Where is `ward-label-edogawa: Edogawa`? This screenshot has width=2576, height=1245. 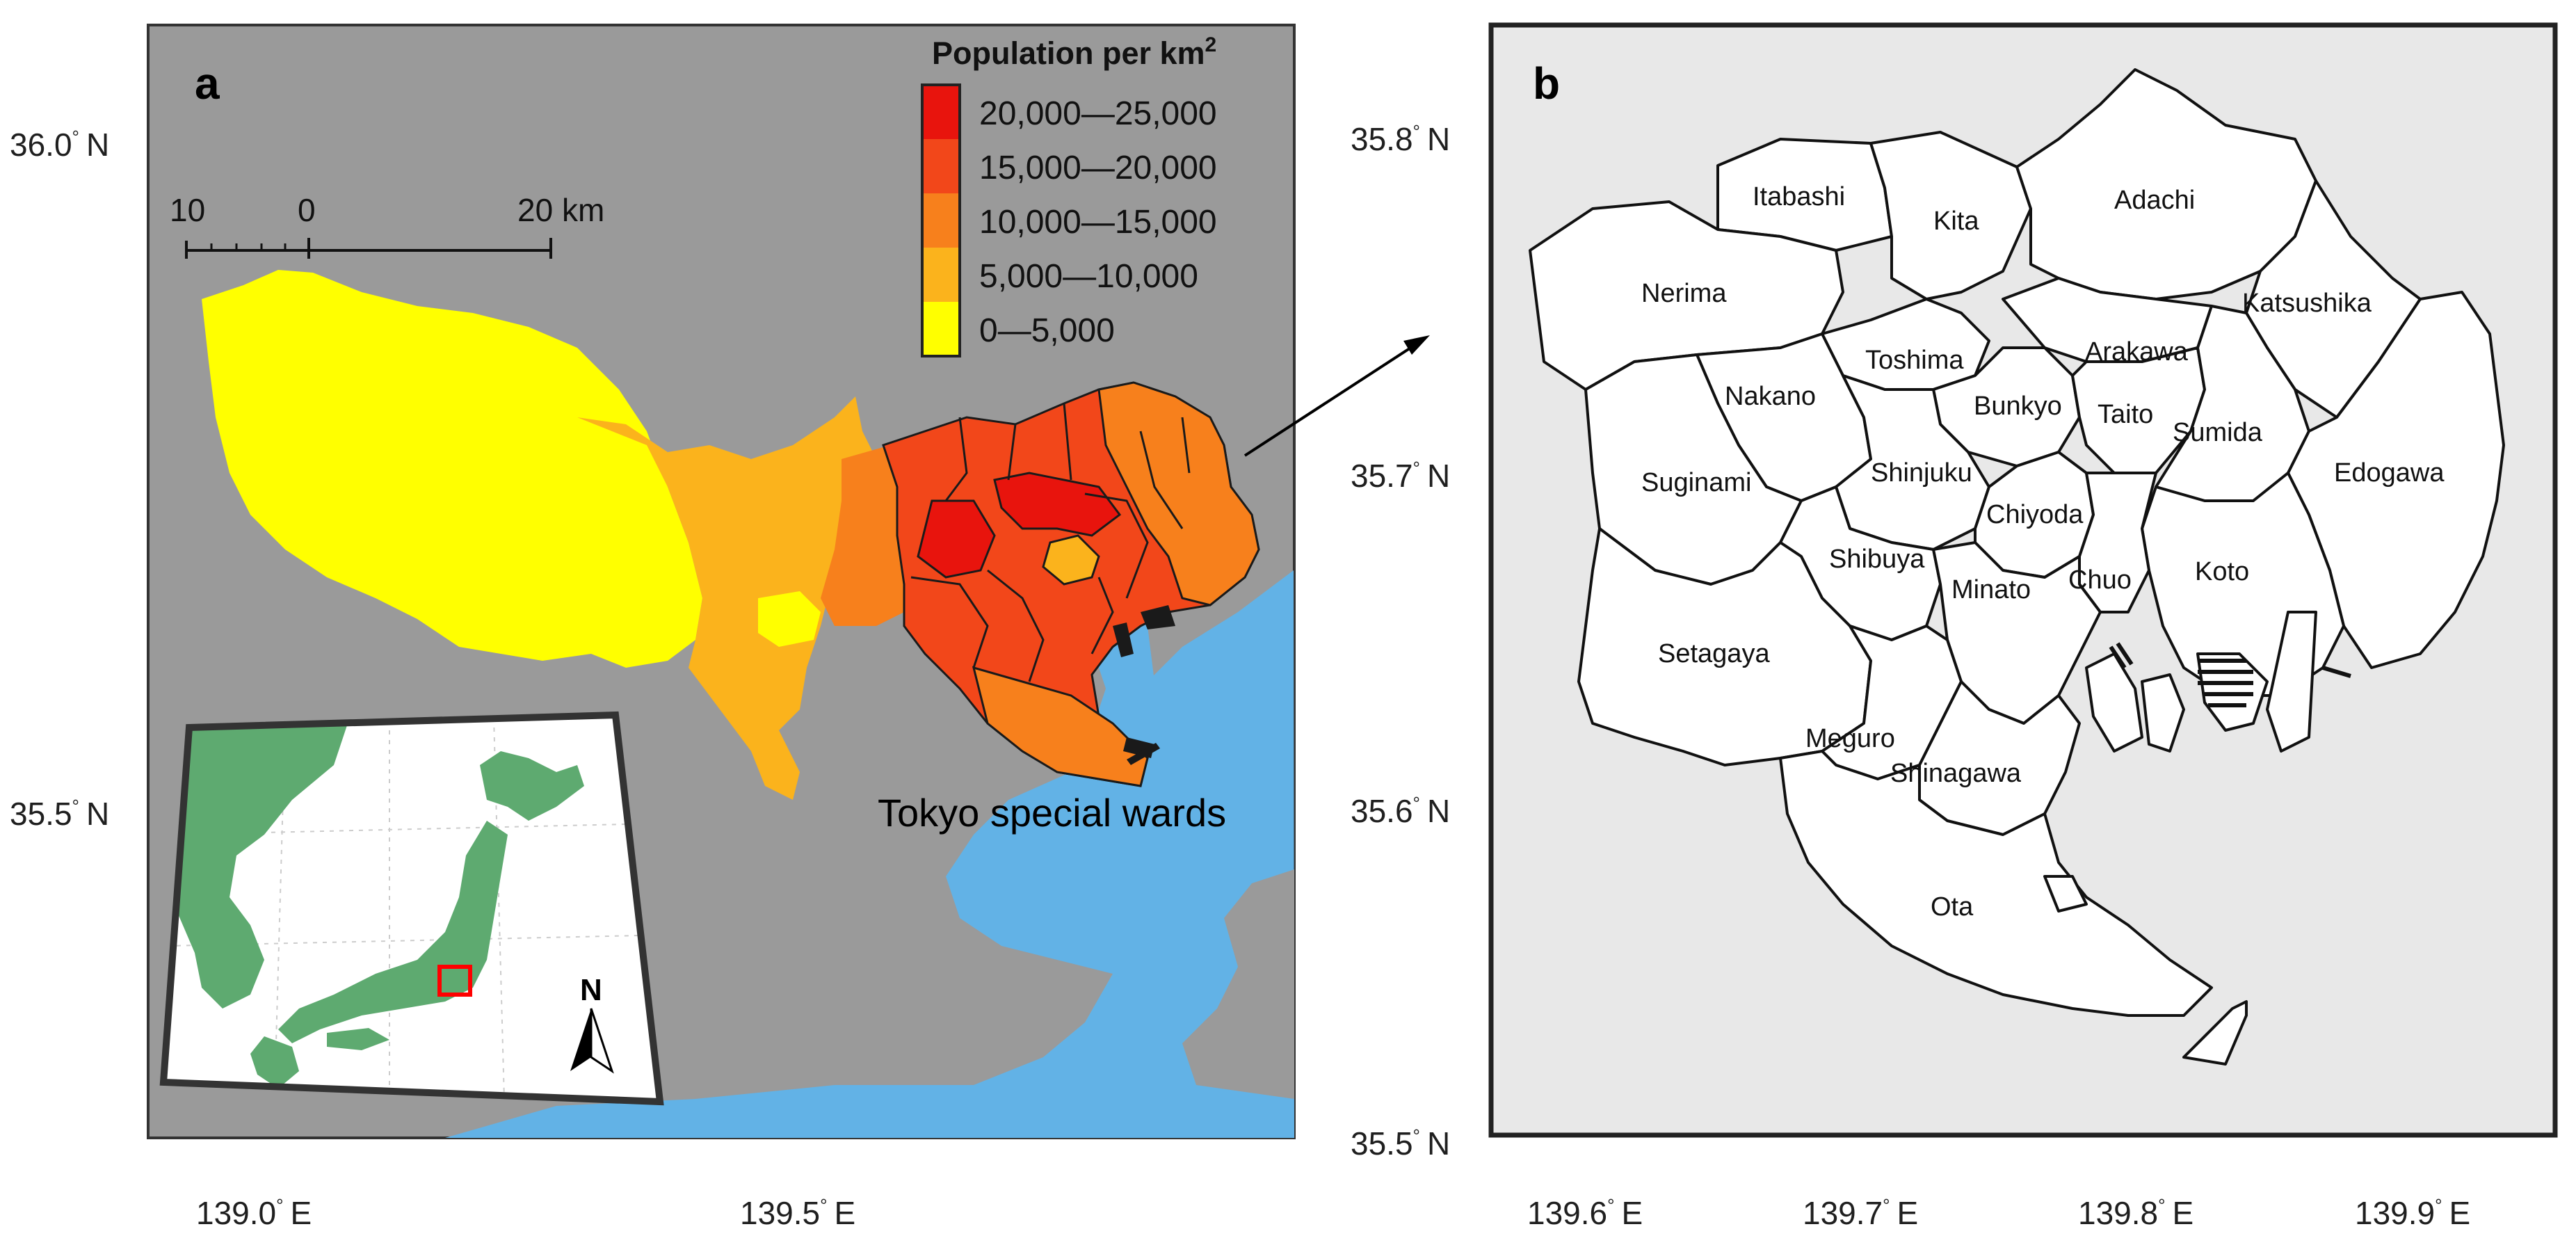
ward-label-edogawa: Edogawa is located at coordinates (2389, 473).